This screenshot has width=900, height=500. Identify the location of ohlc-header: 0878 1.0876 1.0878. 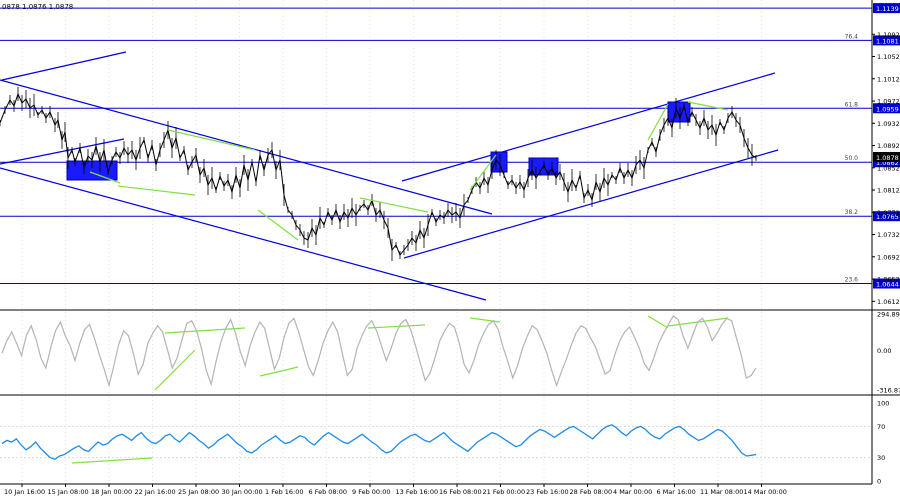
(37, 7).